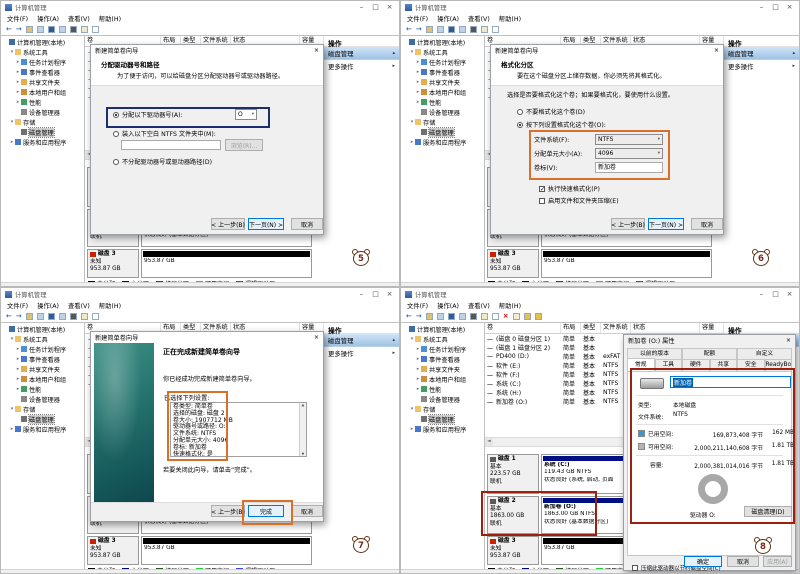 This screenshot has width=800, height=574. I want to click on compress-drive-checkbox: 压缩此驱动器以节约磁盘空间(C), so click(676, 568).